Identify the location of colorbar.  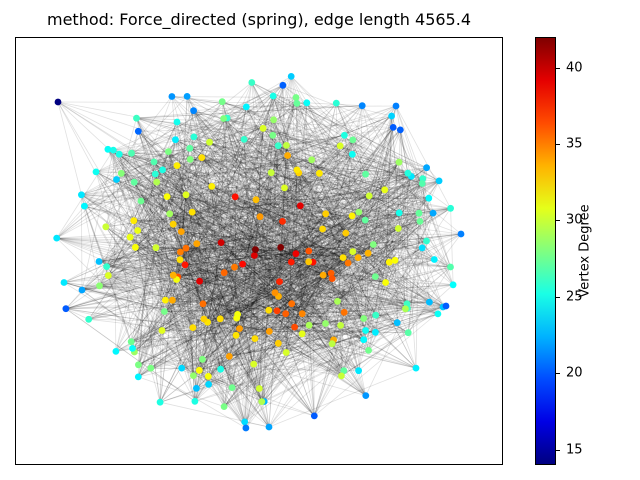
(545, 251).